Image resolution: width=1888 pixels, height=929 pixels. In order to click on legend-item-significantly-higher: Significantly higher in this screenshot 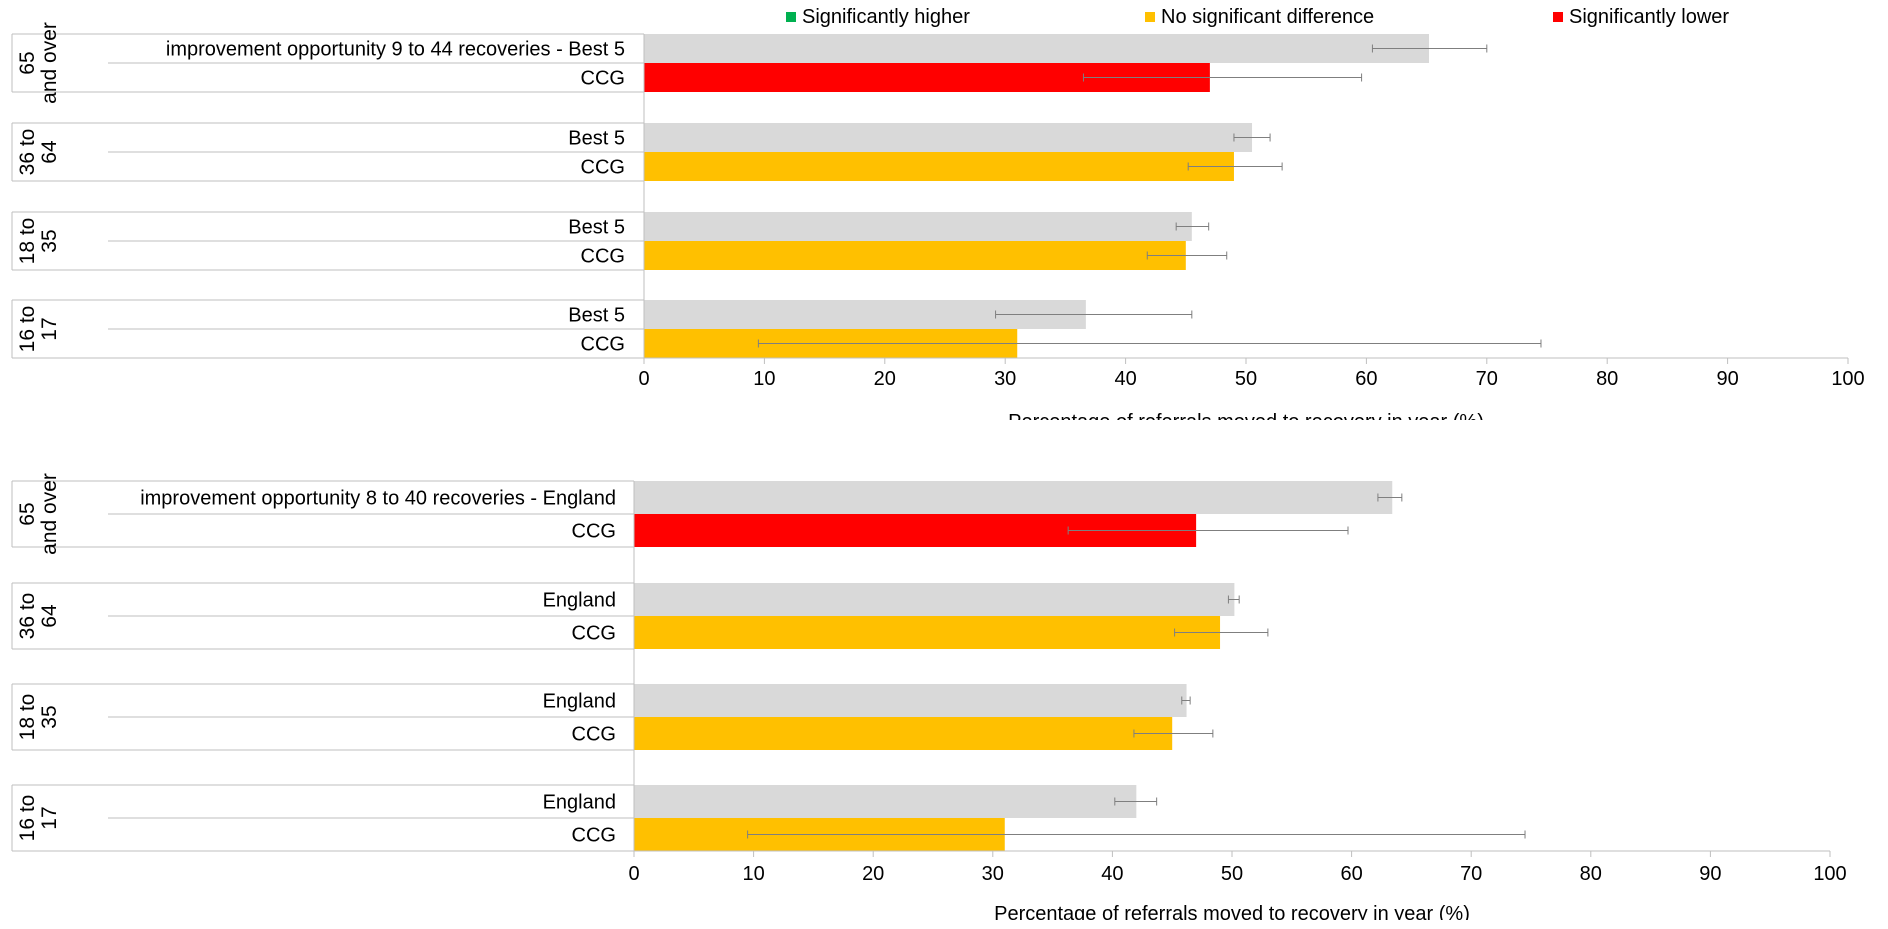, I will do `click(878, 17)`.